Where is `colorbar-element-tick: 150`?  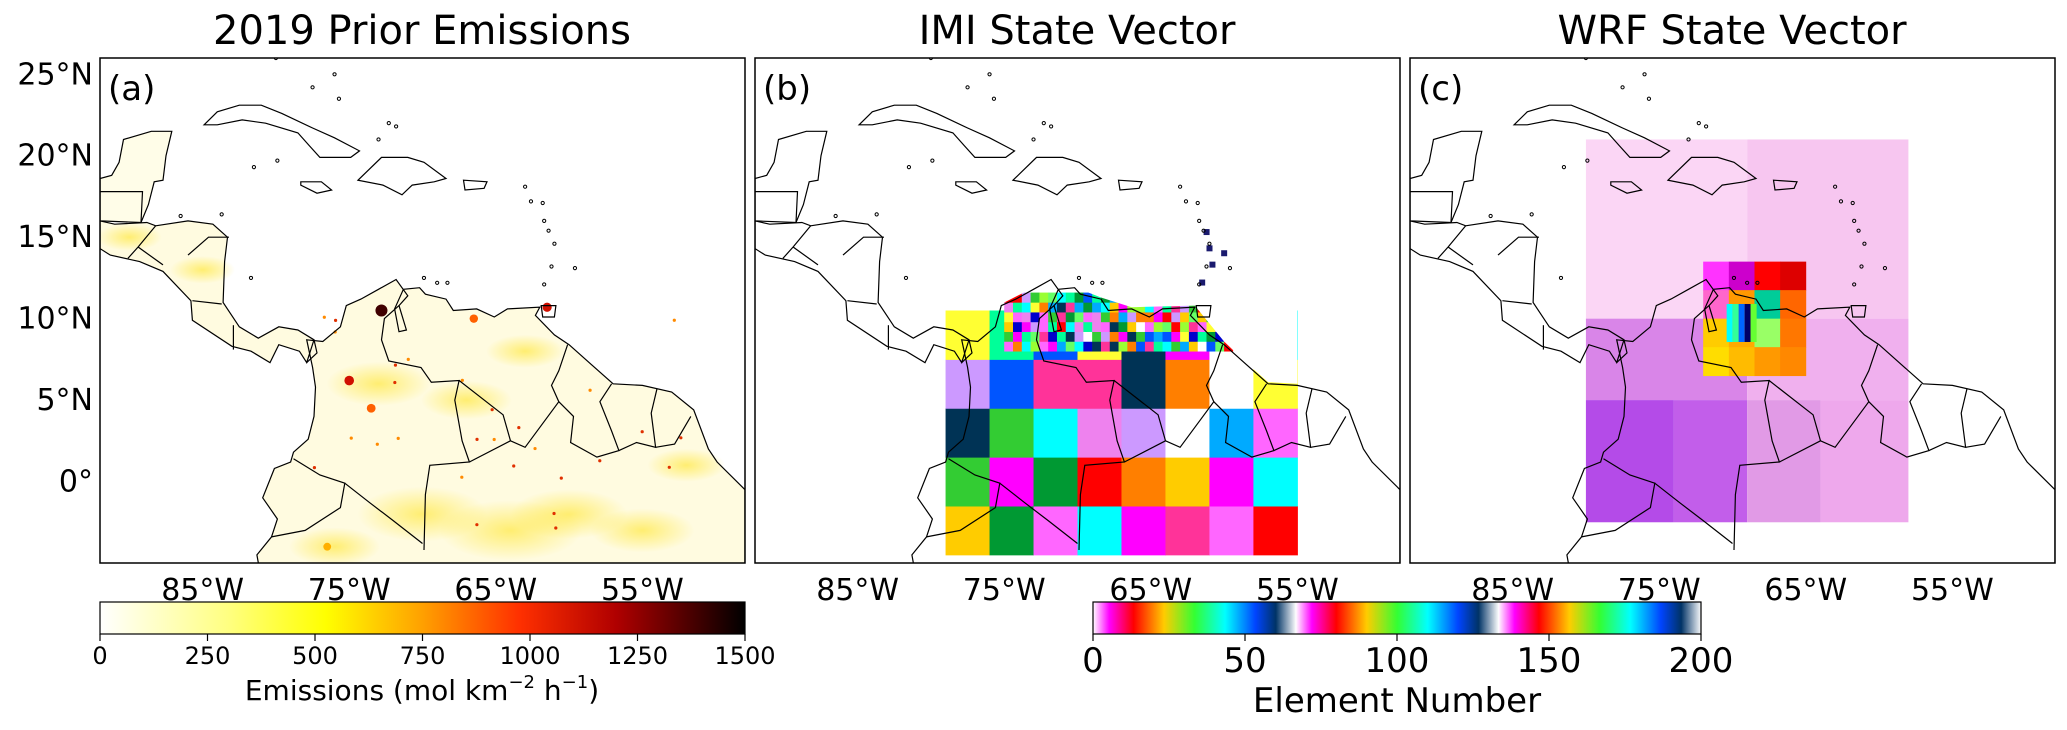
colorbar-element-tick: 150 is located at coordinates (1549, 661).